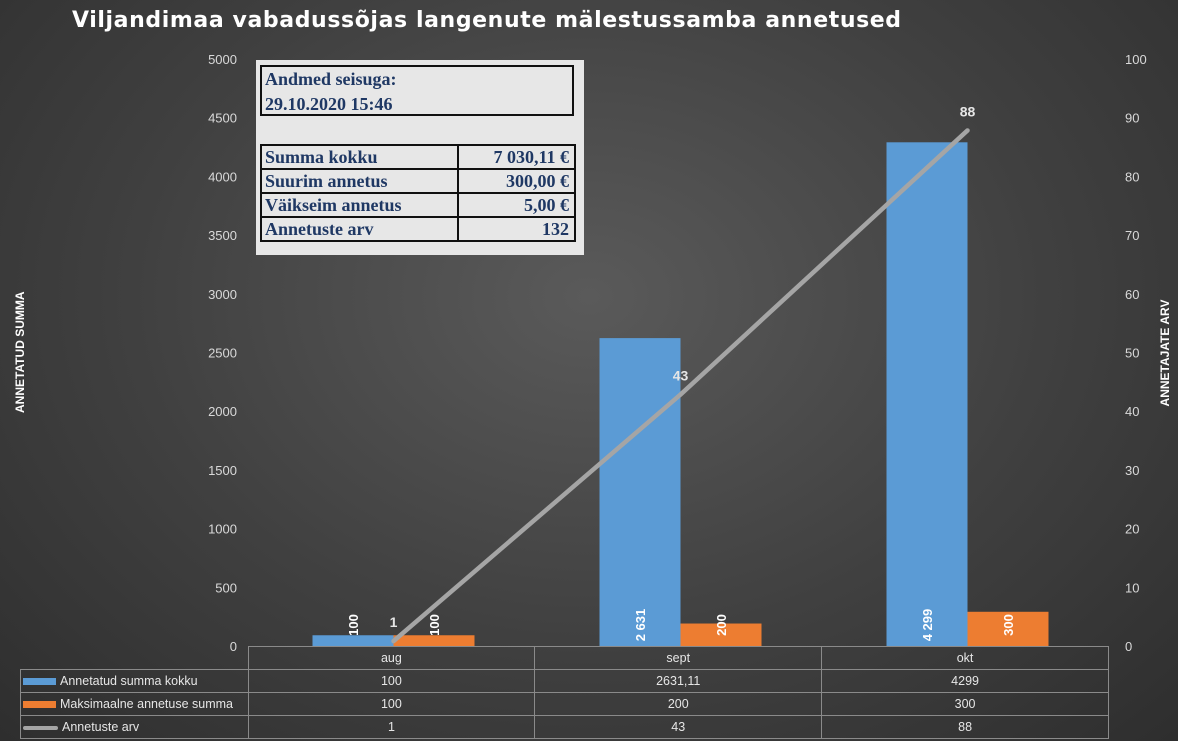  I want to click on y-tick-label-right: 30, so click(1132, 470).